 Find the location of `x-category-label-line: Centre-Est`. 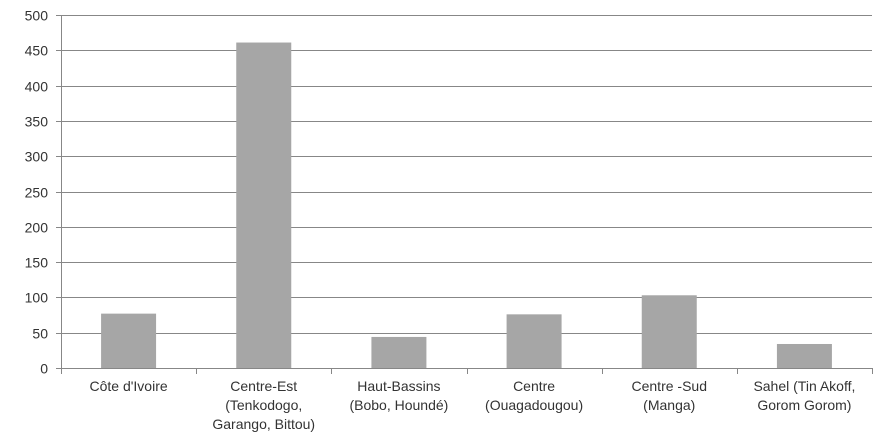

x-category-label-line: Centre-Est is located at coordinates (263, 386).